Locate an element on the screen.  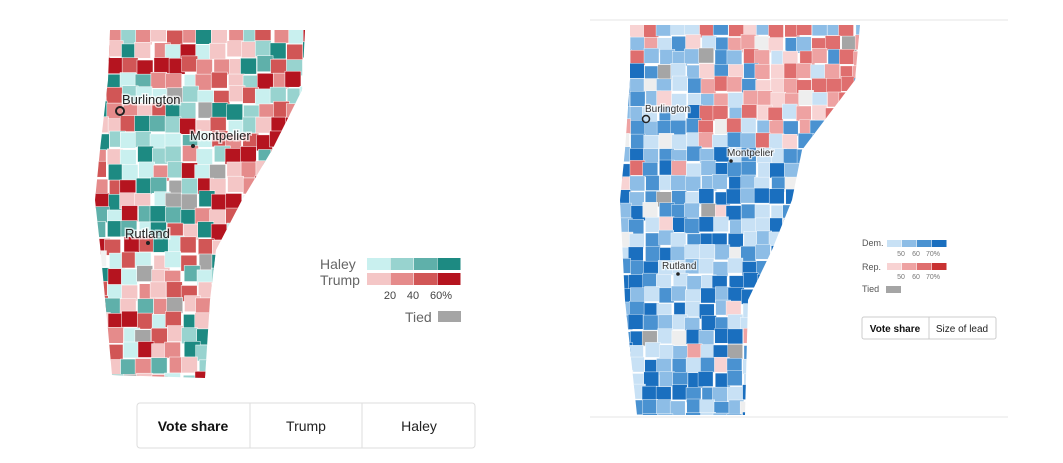
legend-swatches is located at coordinates (414, 271).